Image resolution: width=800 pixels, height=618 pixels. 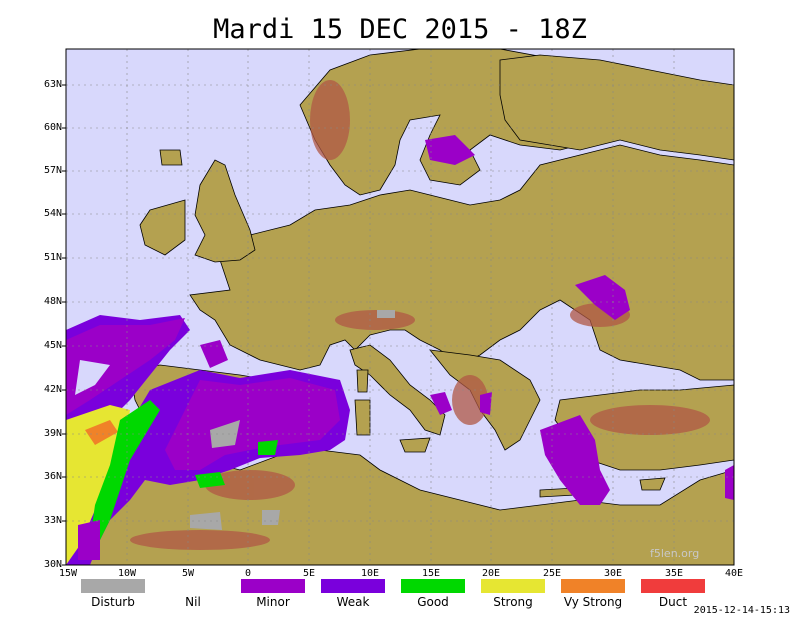 What do you see at coordinates (273, 602) in the screenshot?
I see `legend-label-minor: Minor` at bounding box center [273, 602].